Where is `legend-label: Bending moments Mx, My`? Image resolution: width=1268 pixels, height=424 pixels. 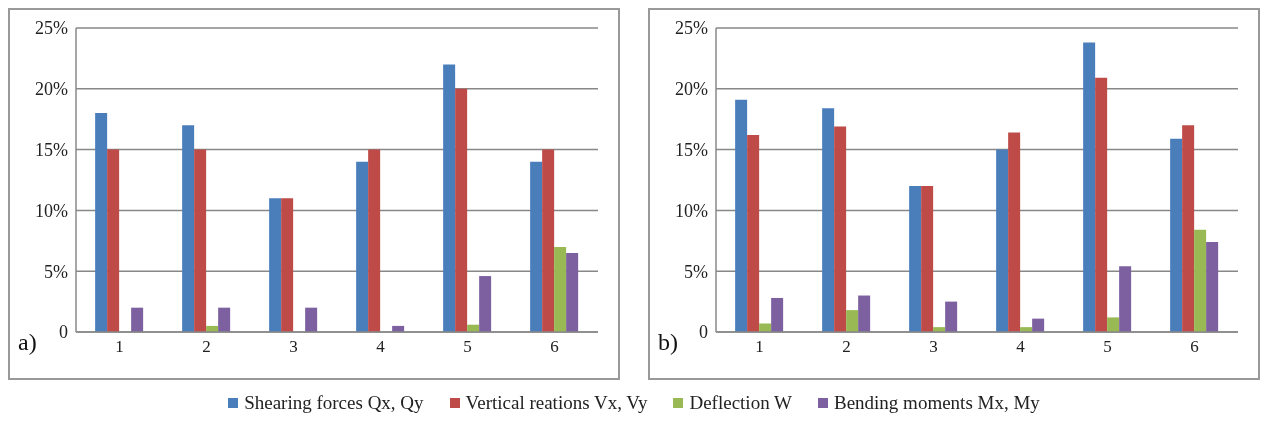
legend-label: Bending moments Mx, My is located at coordinates (936, 403).